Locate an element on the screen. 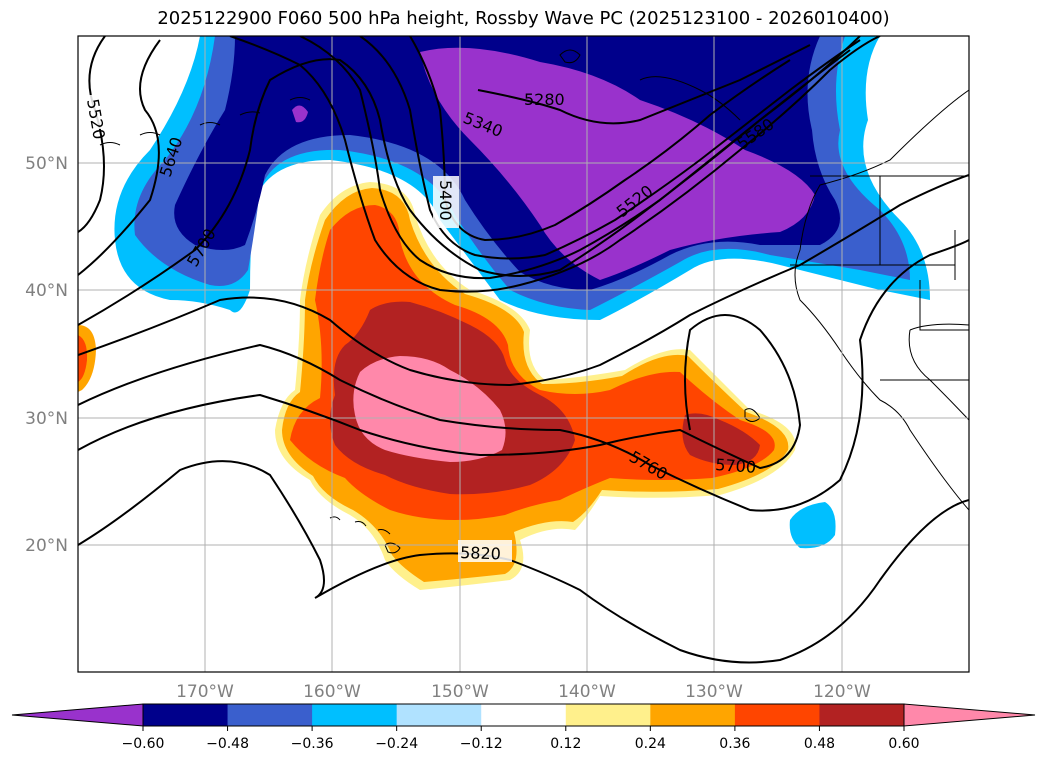 This screenshot has height=765, width=1047. colorbar-frame is located at coordinates (523, 715).